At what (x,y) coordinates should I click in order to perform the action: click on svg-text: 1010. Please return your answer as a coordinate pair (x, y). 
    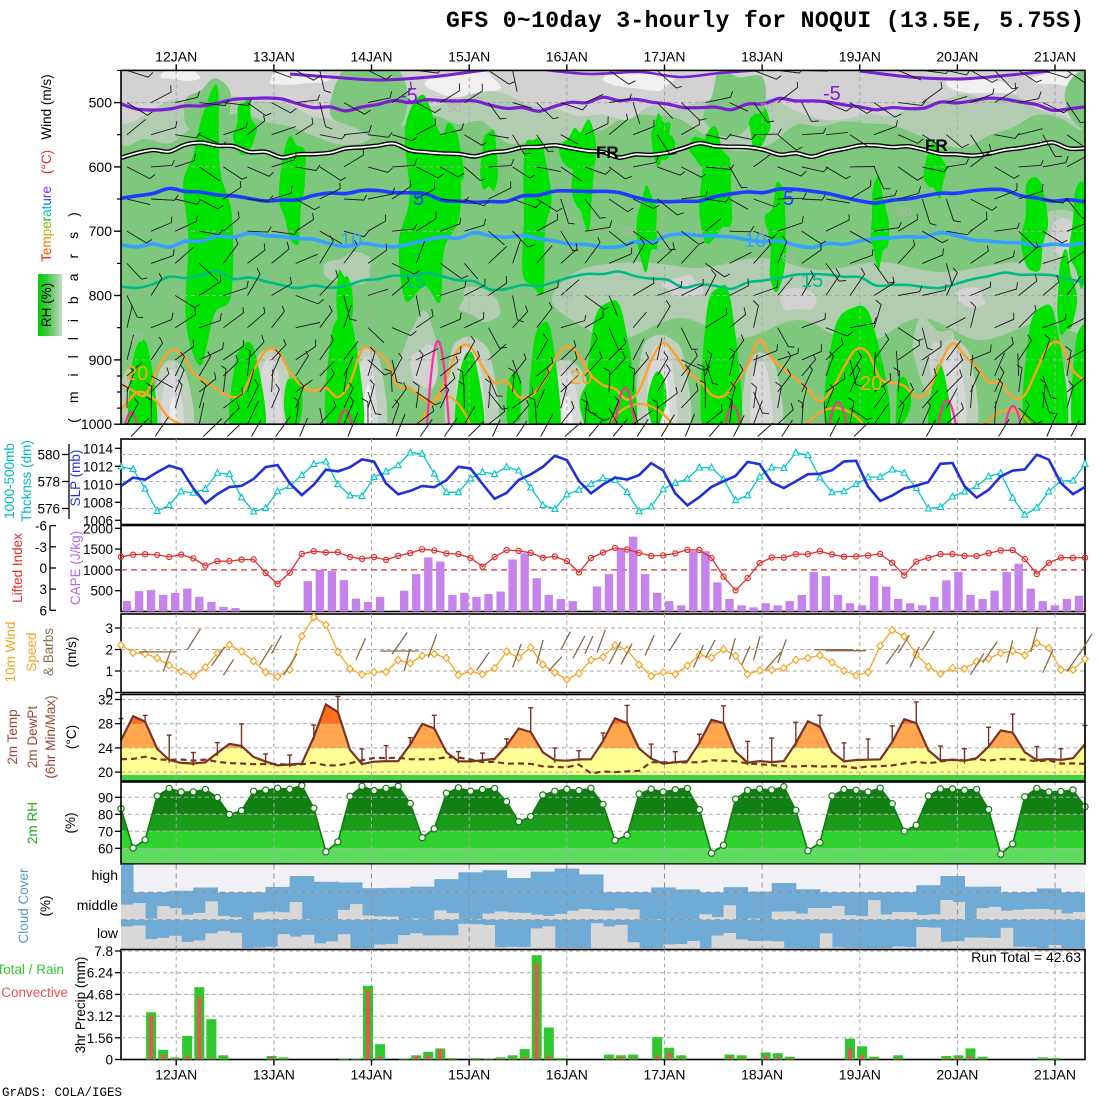
    Looking at the image, I should click on (98, 484).